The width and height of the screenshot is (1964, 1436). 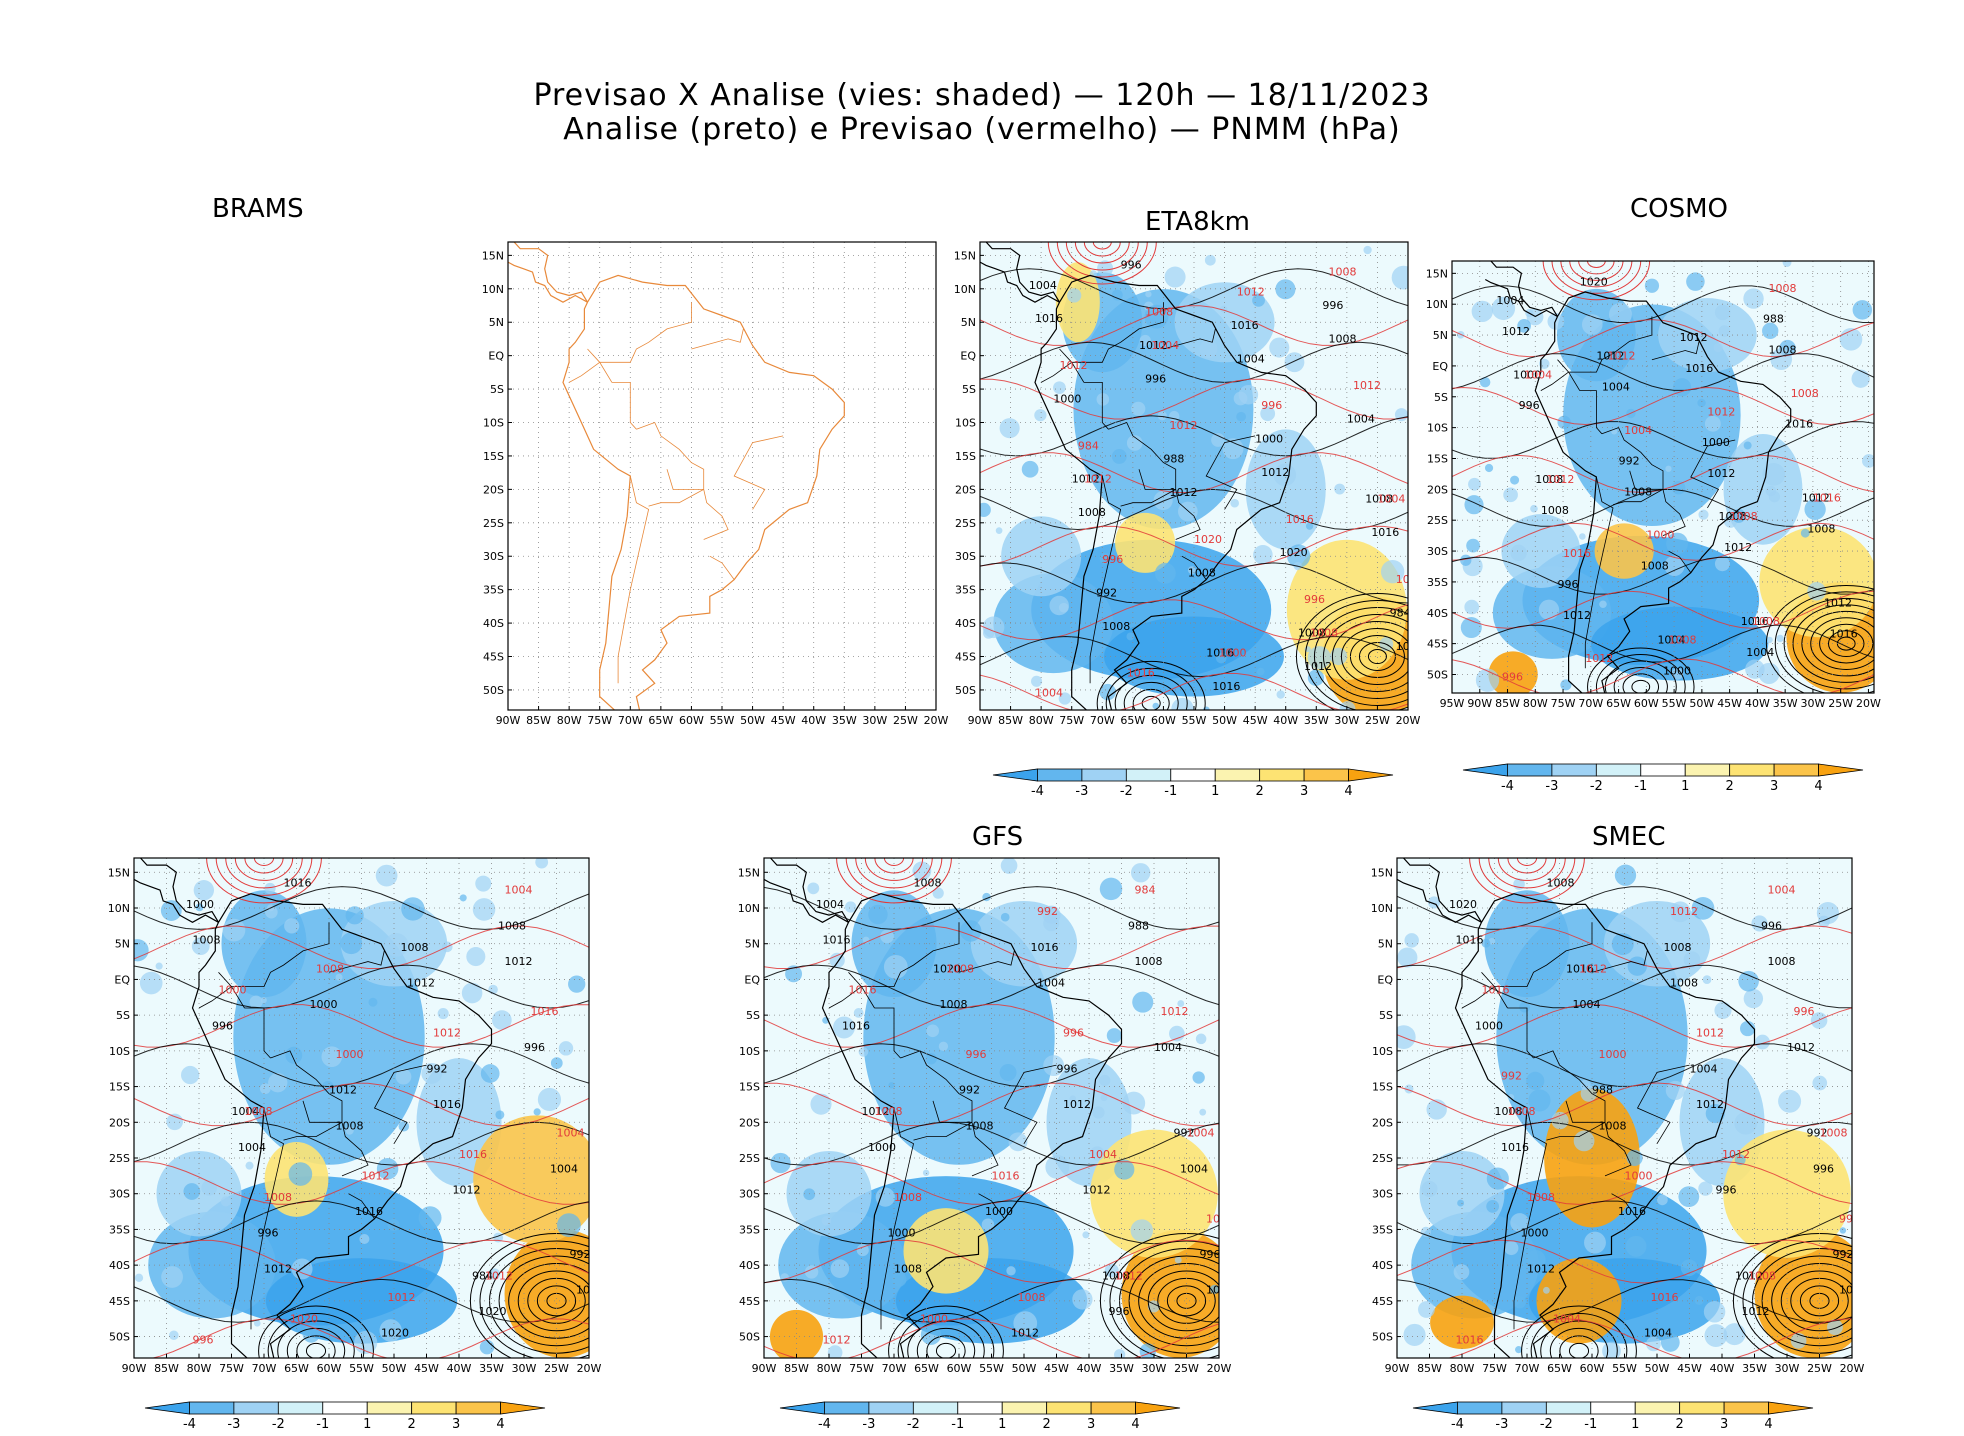 I want to click on colorbar-tick-label: 1, so click(x=367, y=1424).